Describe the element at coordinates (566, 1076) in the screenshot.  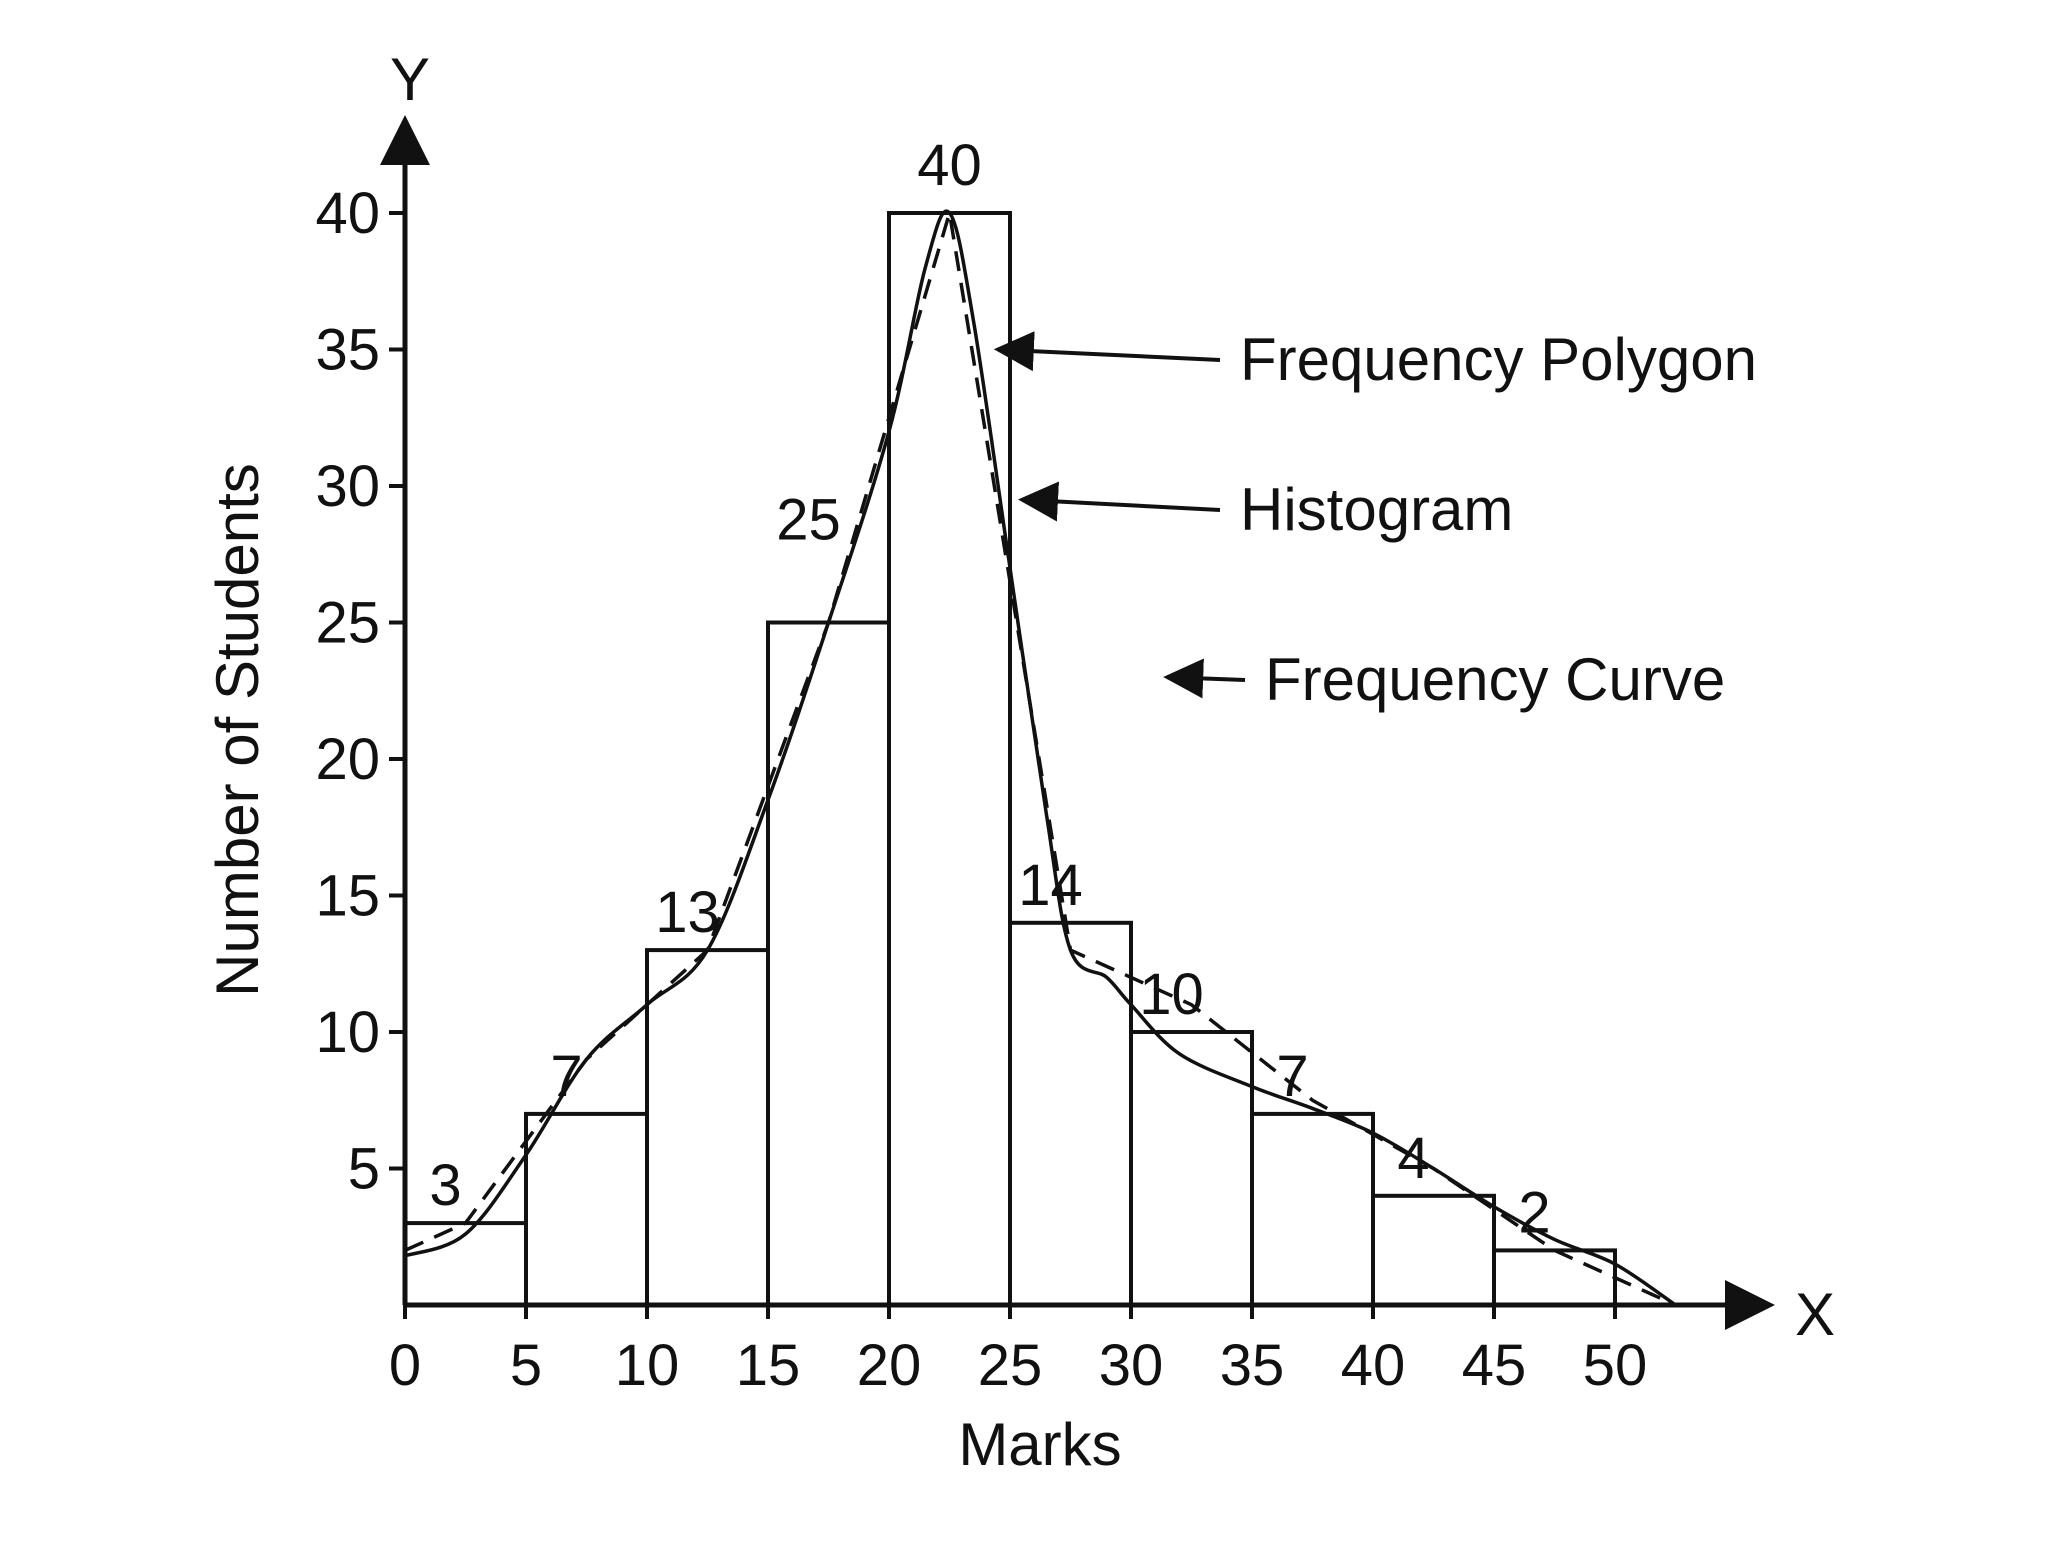
I see `bar-value-label-1: 7` at that location.